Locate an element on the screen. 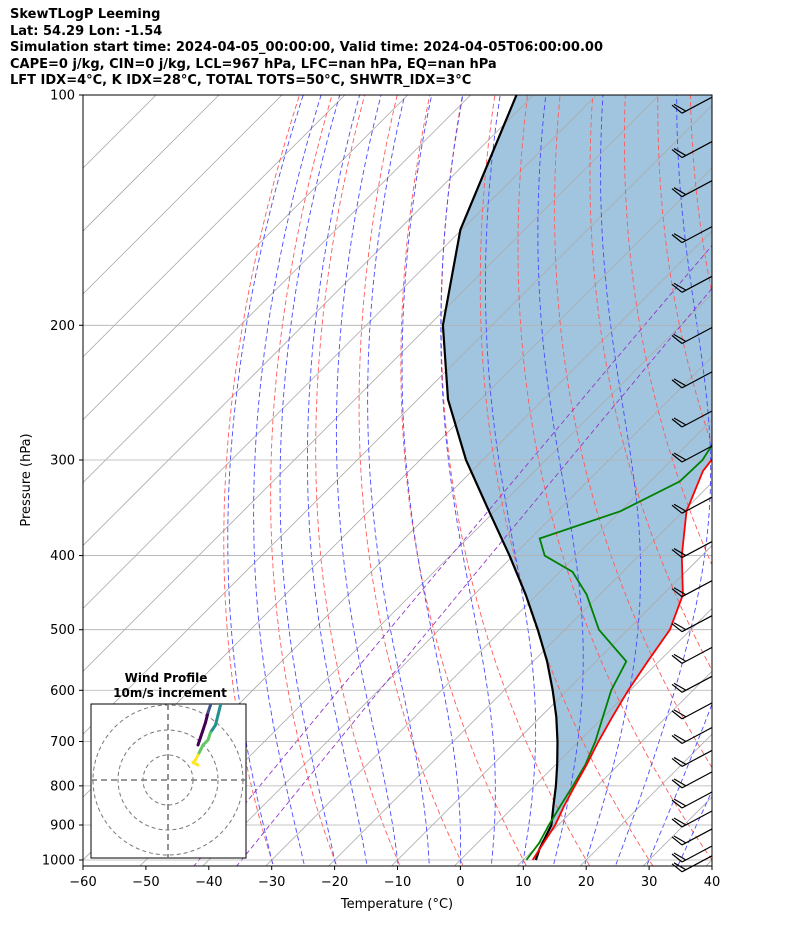  x-tick-label: −20 is located at coordinates (334, 882).